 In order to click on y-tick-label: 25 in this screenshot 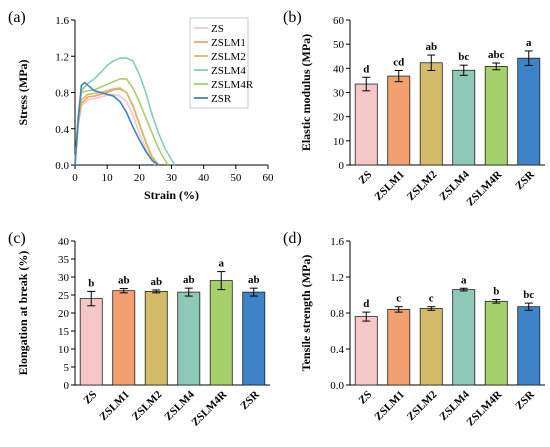, I will do `click(64, 296)`.